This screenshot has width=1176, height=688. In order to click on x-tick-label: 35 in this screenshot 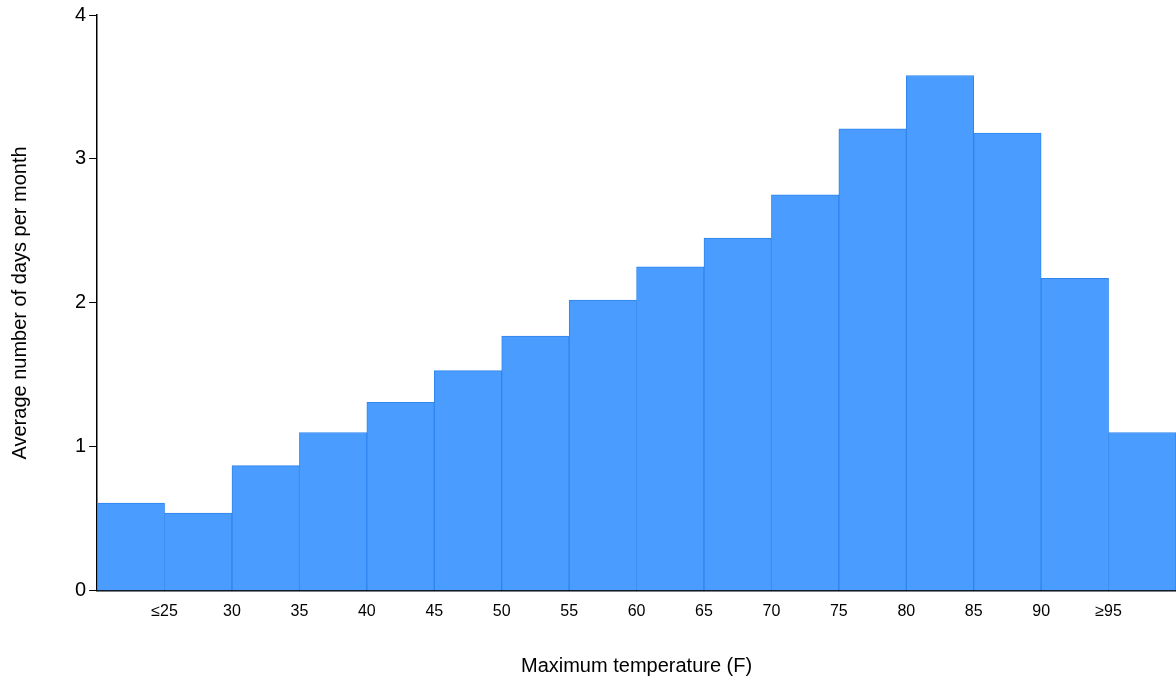, I will do `click(299, 610)`.